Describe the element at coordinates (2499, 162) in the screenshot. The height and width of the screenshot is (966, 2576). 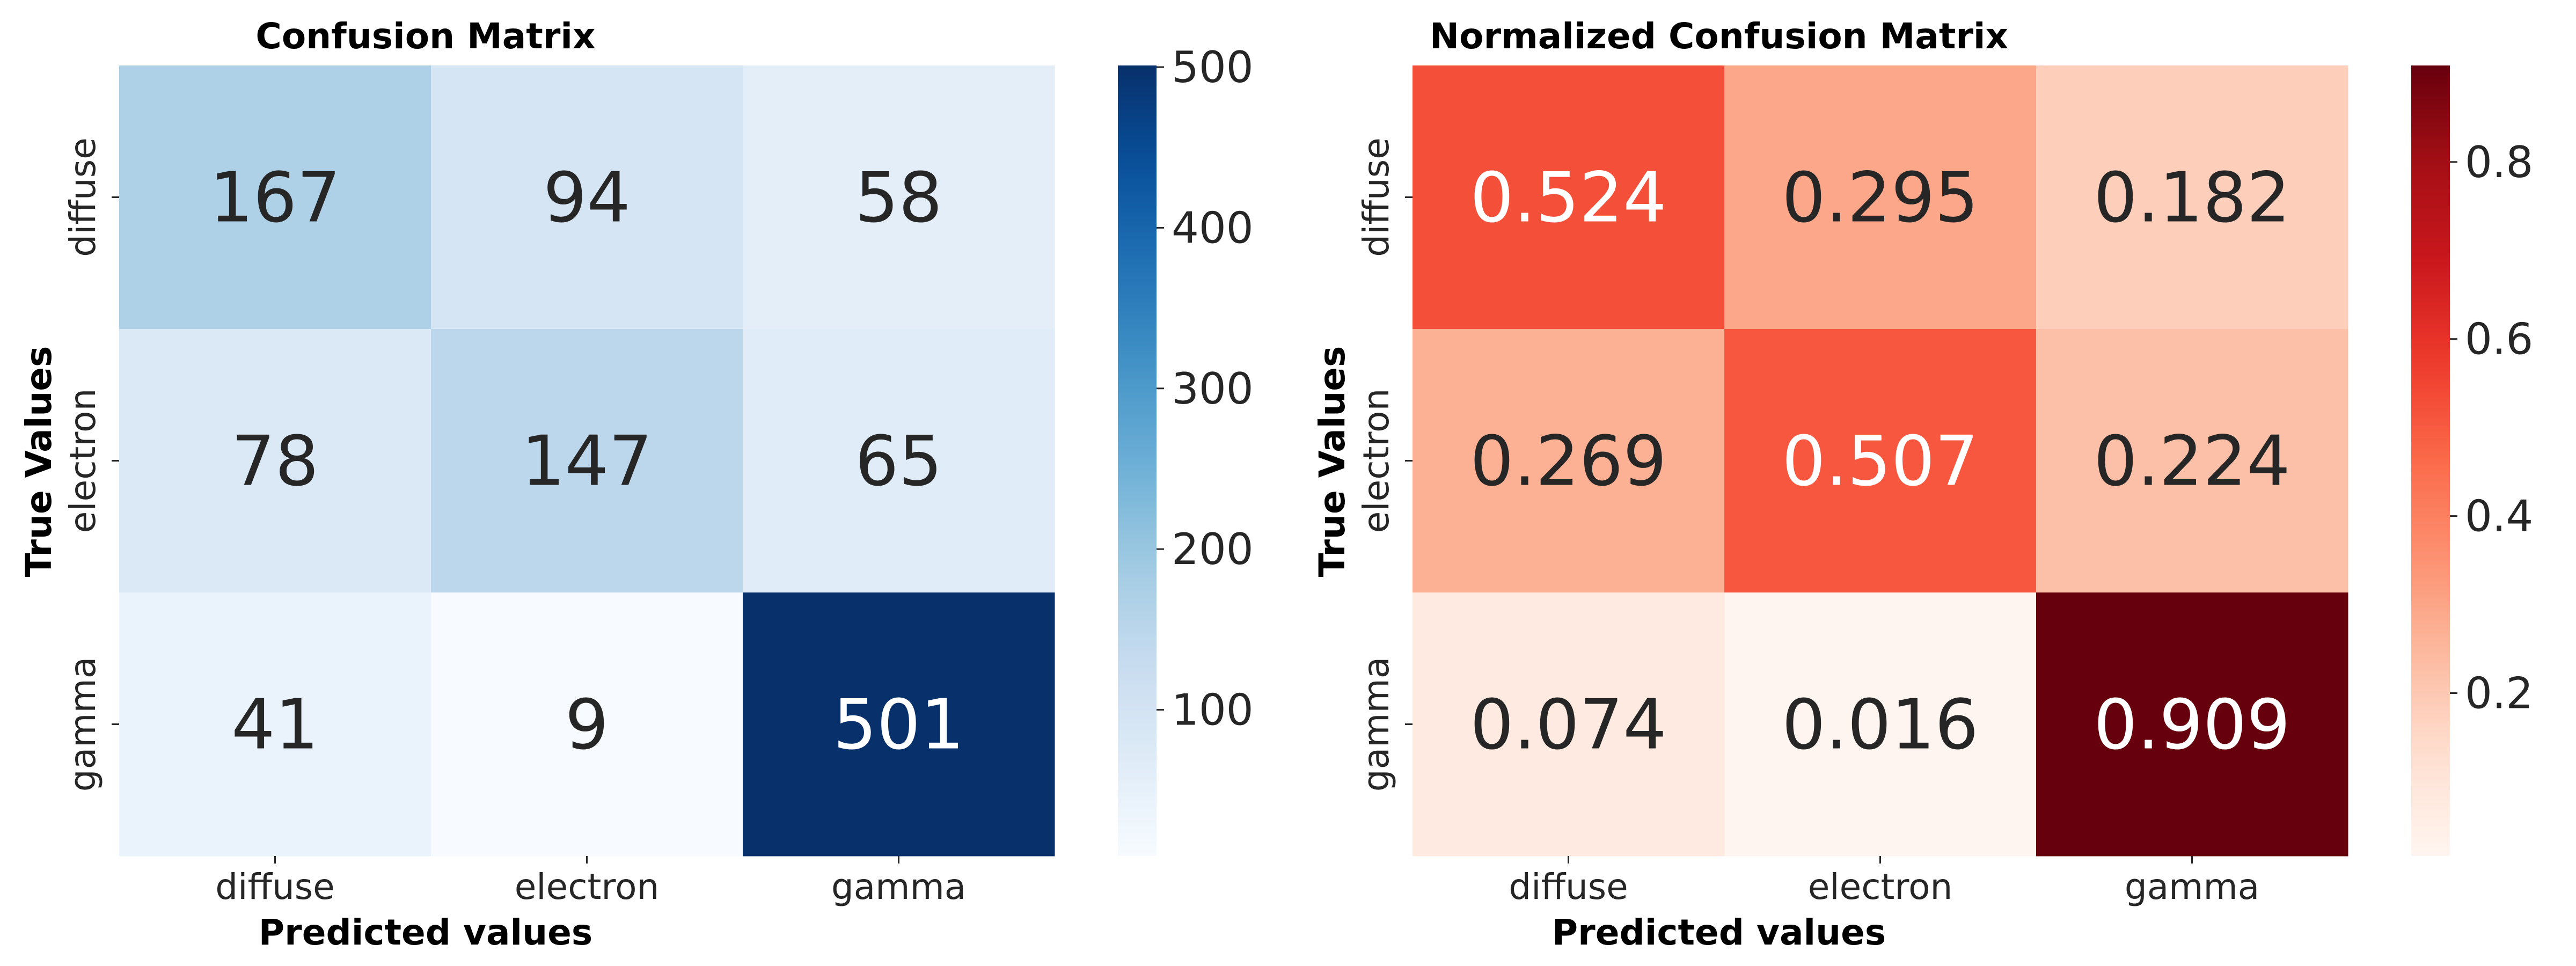
I see `colorbar-tick-label: 0.8` at that location.